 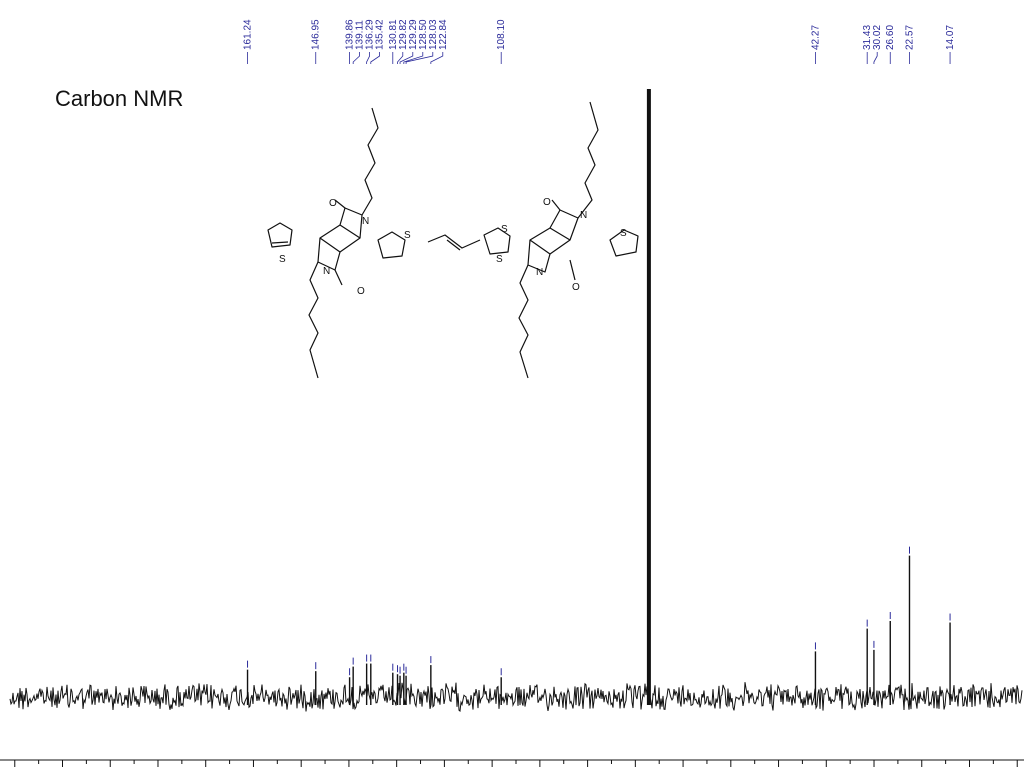 I want to click on peak-label: 130.81, so click(x=393, y=34).